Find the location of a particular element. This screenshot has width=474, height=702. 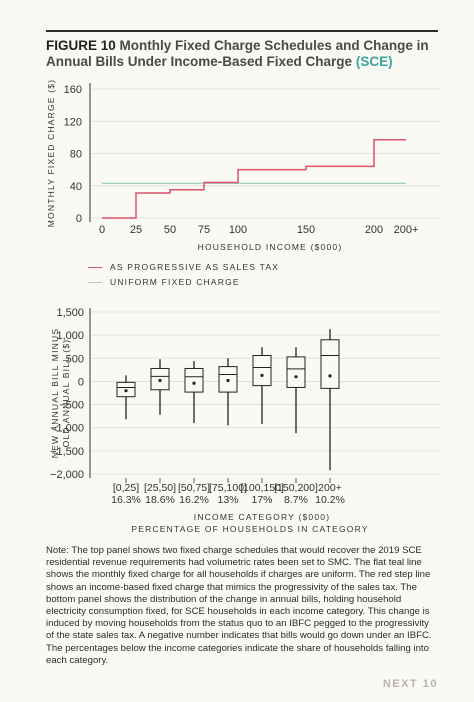

y-tick-label: −2,000 is located at coordinates (67, 475).